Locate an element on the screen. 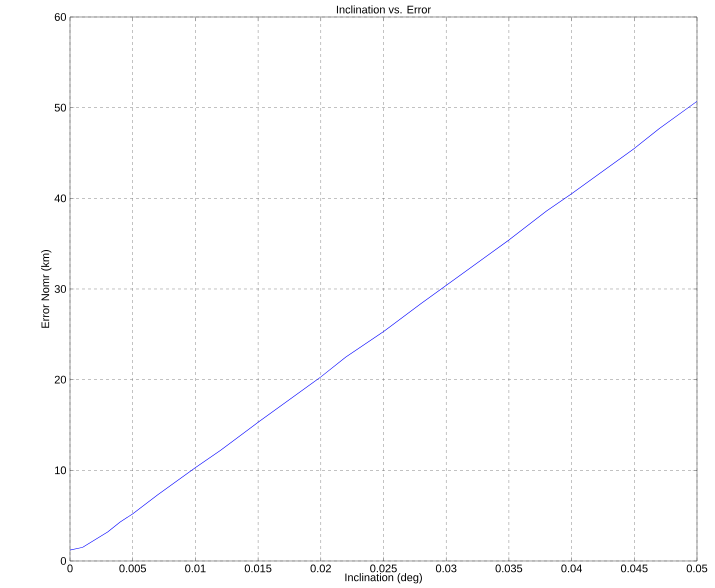  y-tick-label: 0 is located at coordinates (63, 561).